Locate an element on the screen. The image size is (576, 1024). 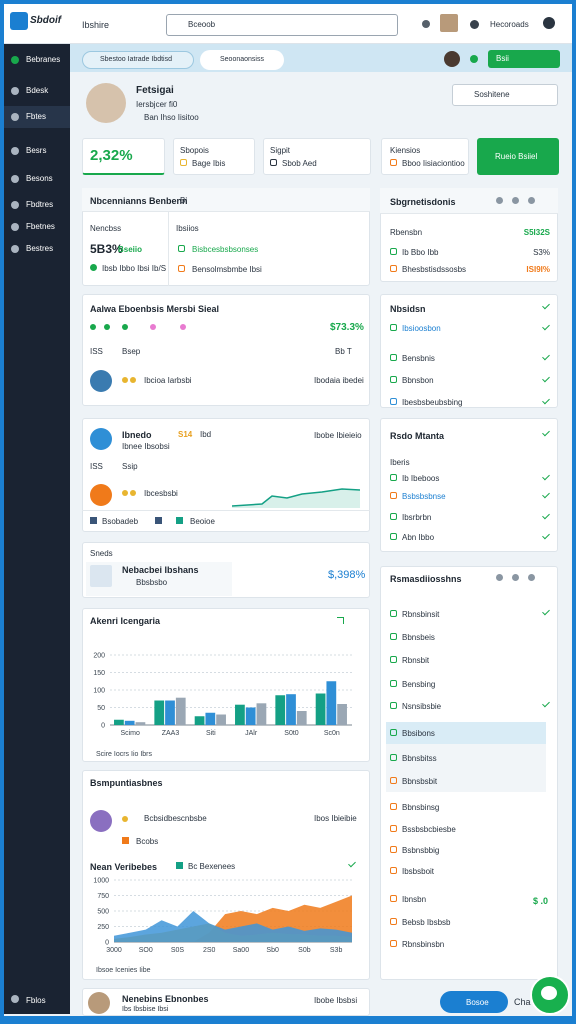
resource-item: Bensbing is located at coordinates (419, 684).